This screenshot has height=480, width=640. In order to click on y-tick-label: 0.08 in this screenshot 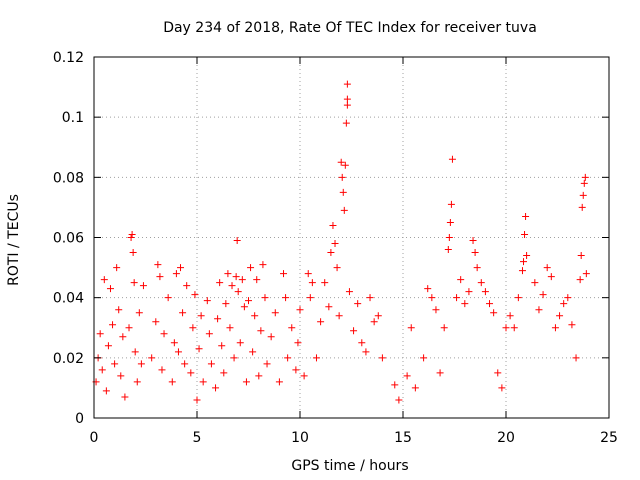, I will do `click(68, 178)`.